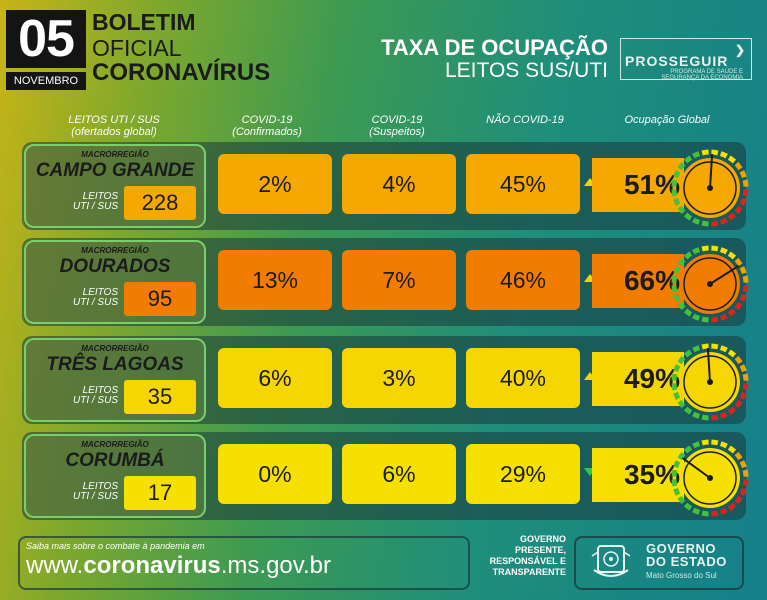 The image size is (767, 600). Describe the element at coordinates (114, 126) in the screenshot. I see `column-header-leitos: LEITOS UTI / SUS (ofertados global)` at that location.